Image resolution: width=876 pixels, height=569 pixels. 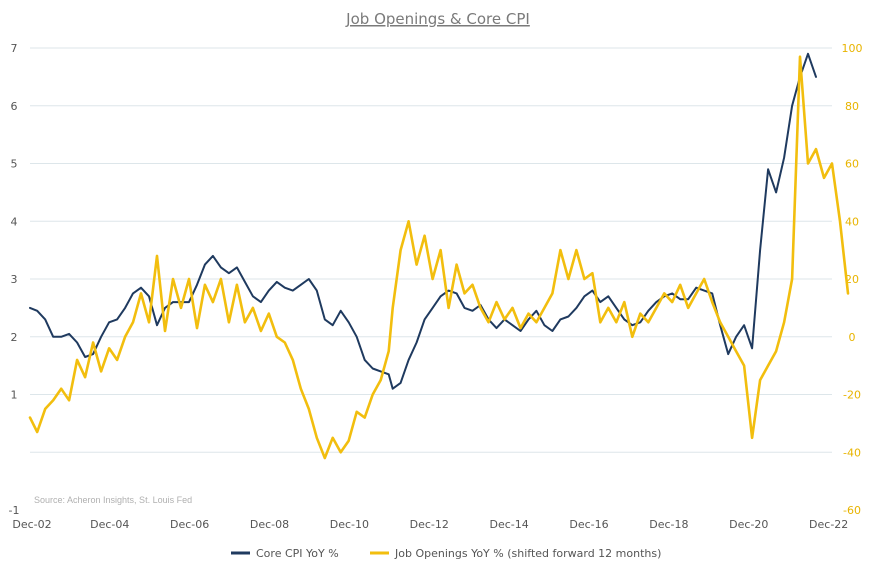 I want to click on left-y-axis: 7 6 5 4 3 2 1 -1, so click(x=14, y=279).